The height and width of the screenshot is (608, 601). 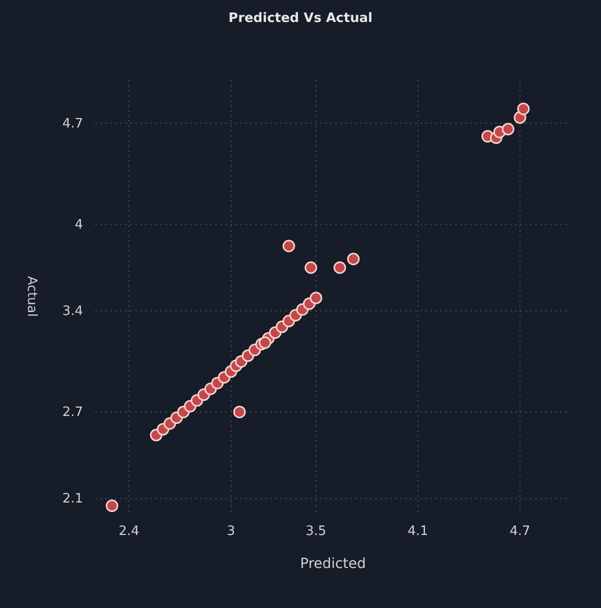 What do you see at coordinates (520, 531) in the screenshot?
I see `x-tick-label: 4.7` at bounding box center [520, 531].